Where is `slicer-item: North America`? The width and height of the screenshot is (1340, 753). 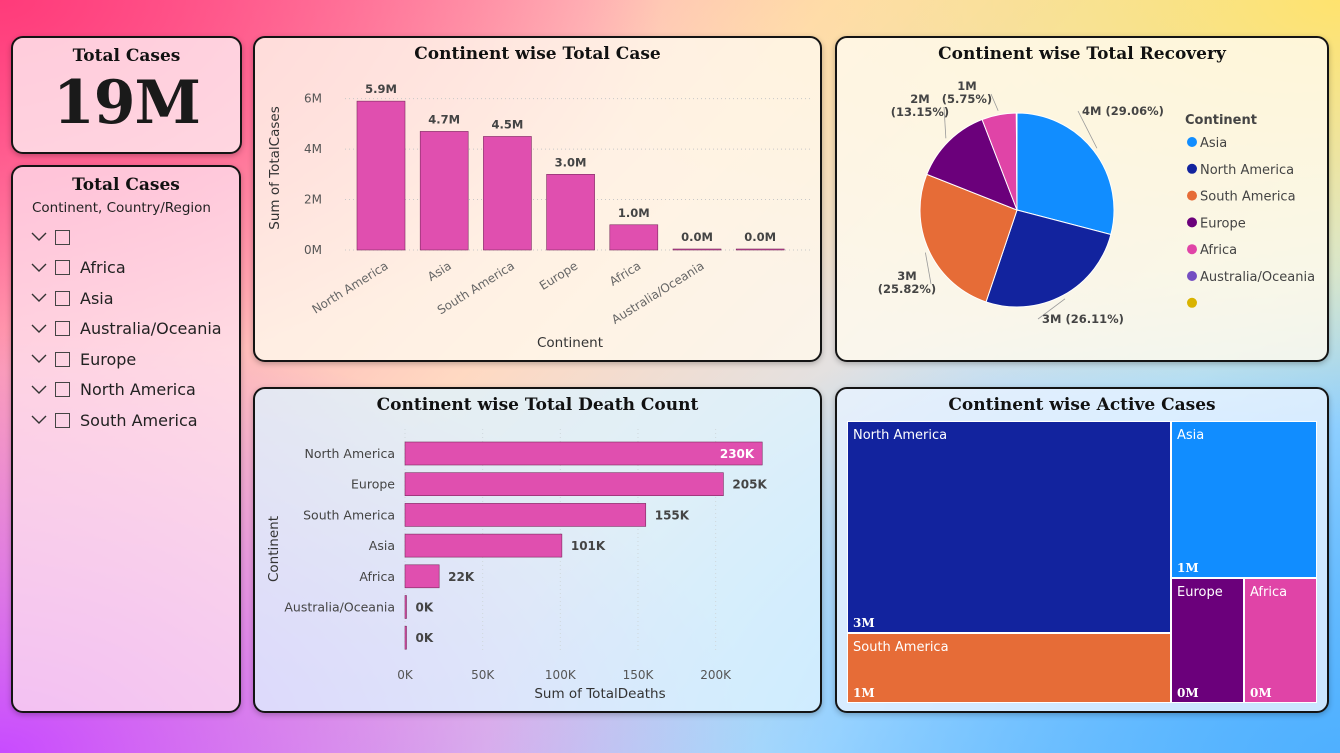 slicer-item: North America is located at coordinates (126, 390).